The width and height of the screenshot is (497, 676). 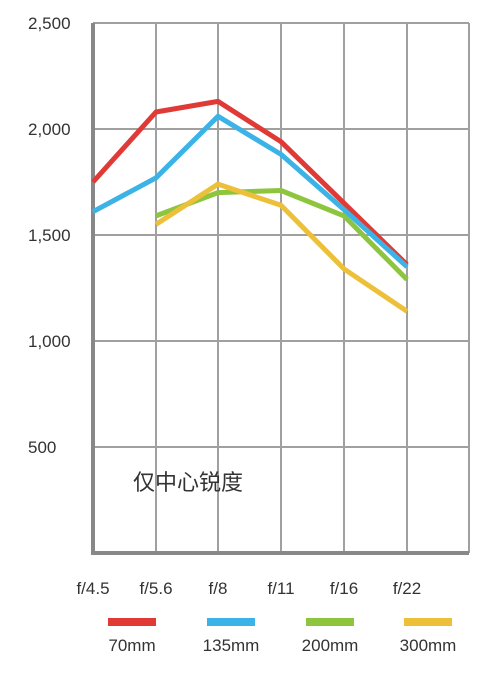 What do you see at coordinates (281, 247) in the screenshot?
I see `series-line-300mm` at bounding box center [281, 247].